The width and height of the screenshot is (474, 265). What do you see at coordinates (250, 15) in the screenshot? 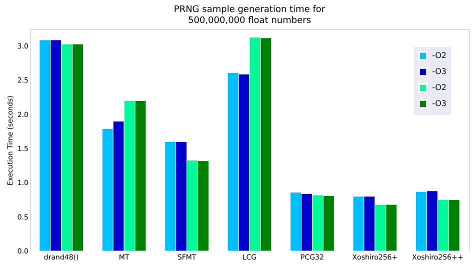
I see `chart-title: PRNG sample generation time for 500,000,000 float numbers` at bounding box center [250, 15].